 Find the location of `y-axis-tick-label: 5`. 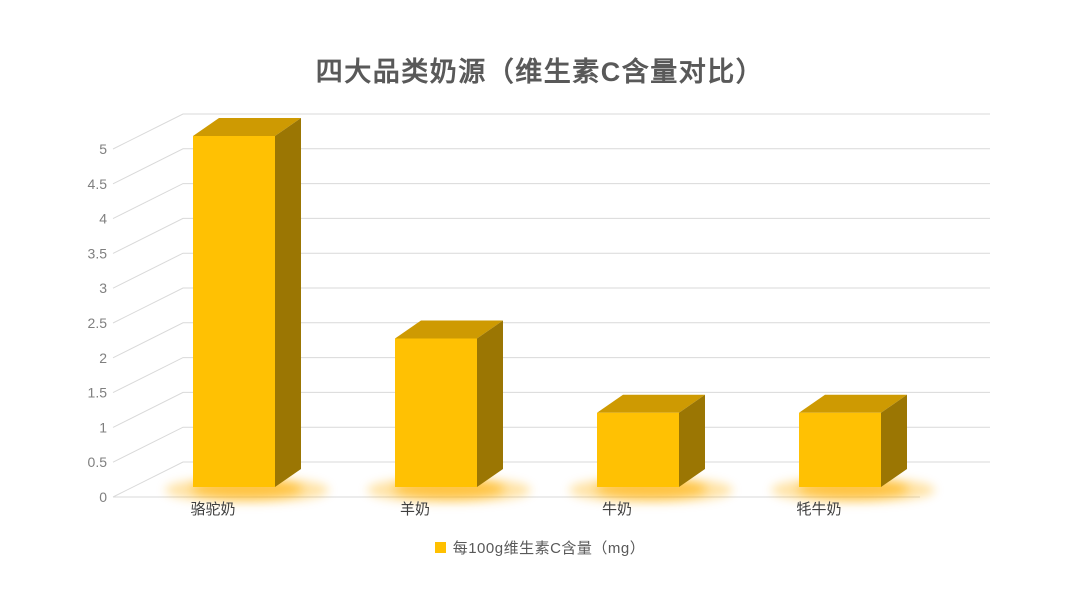

y-axis-tick-label: 5 is located at coordinates (103, 149).